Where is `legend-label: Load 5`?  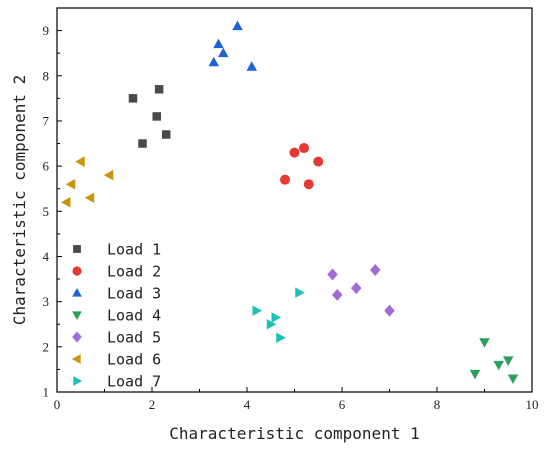
legend-label: Load 5 is located at coordinates (134, 338).